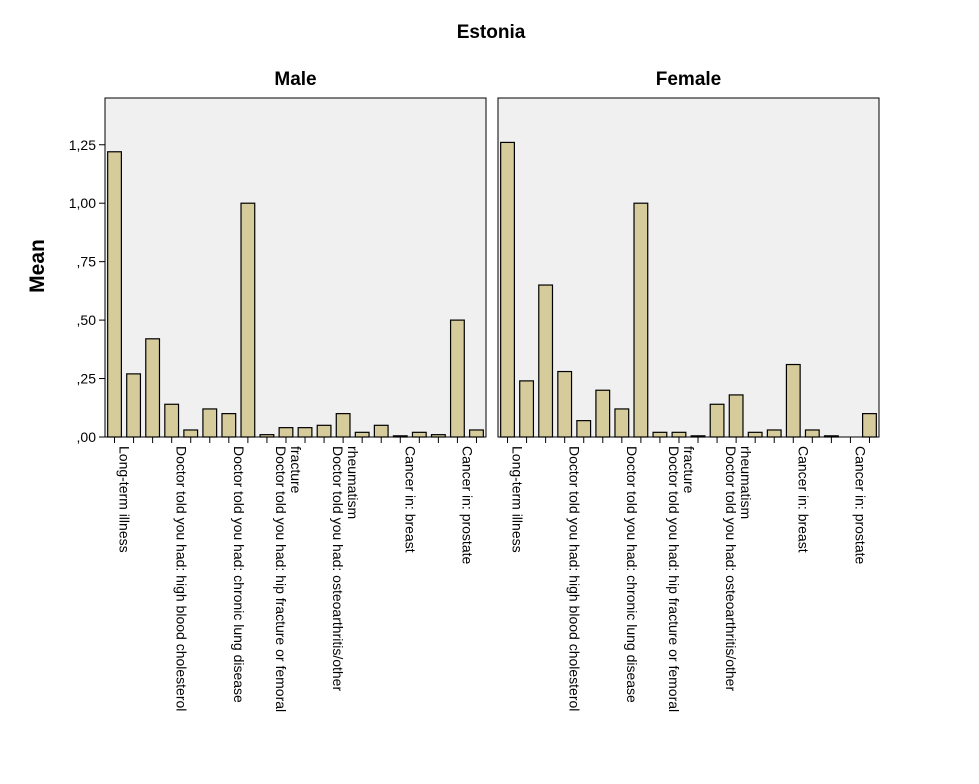  What do you see at coordinates (87, 379) in the screenshot?
I see `y-tick-label: ,25` at bounding box center [87, 379].